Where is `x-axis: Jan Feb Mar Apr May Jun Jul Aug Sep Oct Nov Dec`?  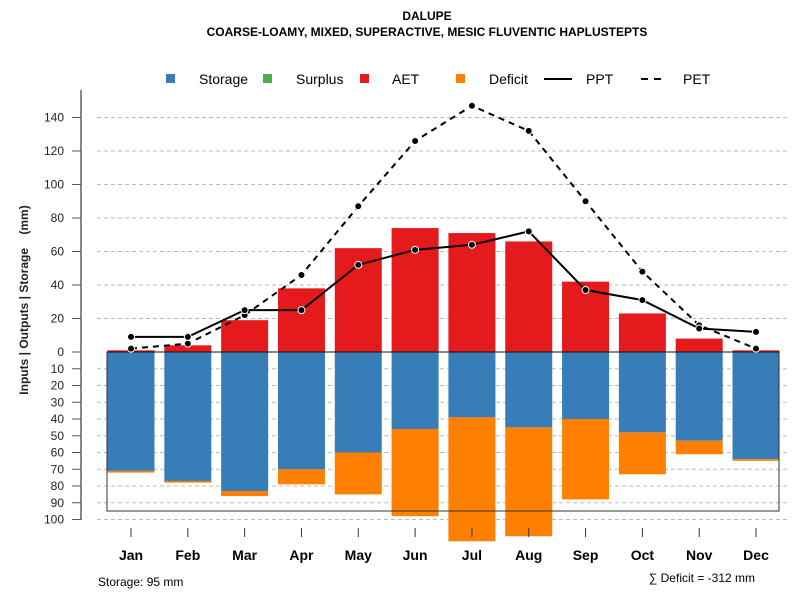
x-axis: Jan Feb Mar Apr May Jun Jul Aug Sep Oct Nov Dec is located at coordinates (444, 545).